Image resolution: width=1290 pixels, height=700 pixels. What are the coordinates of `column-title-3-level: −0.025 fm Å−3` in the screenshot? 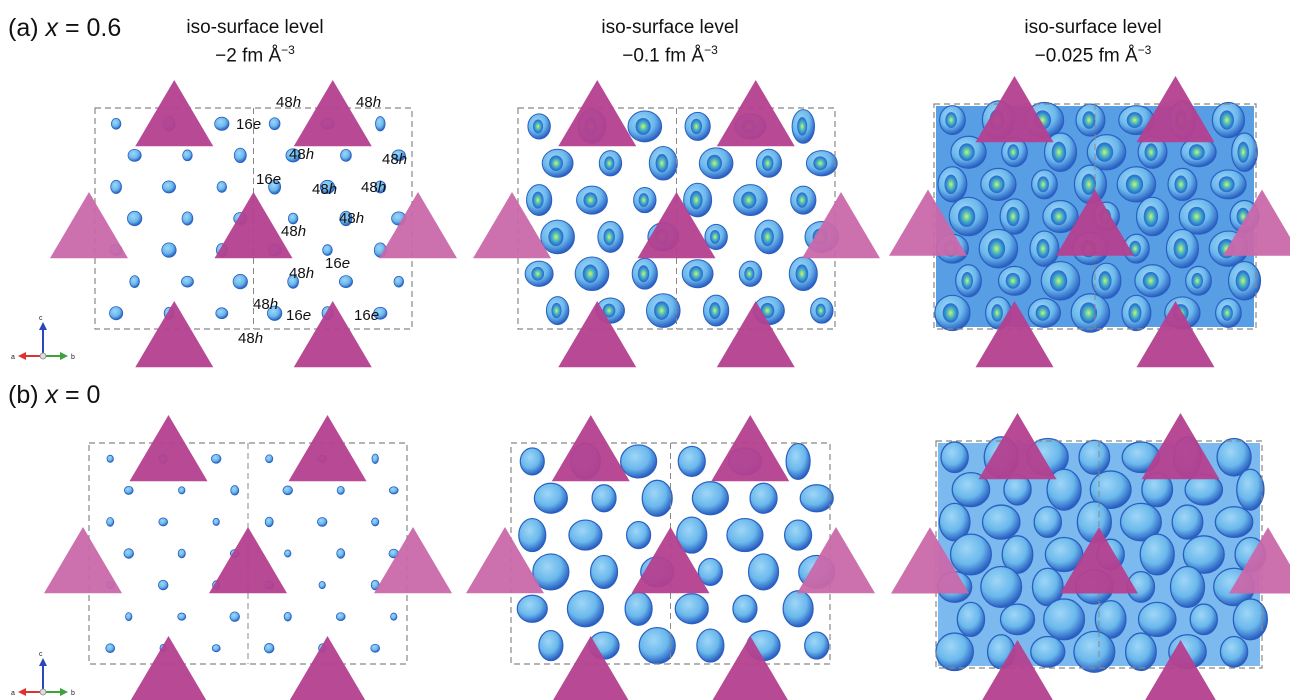 It's located at (1093, 55).